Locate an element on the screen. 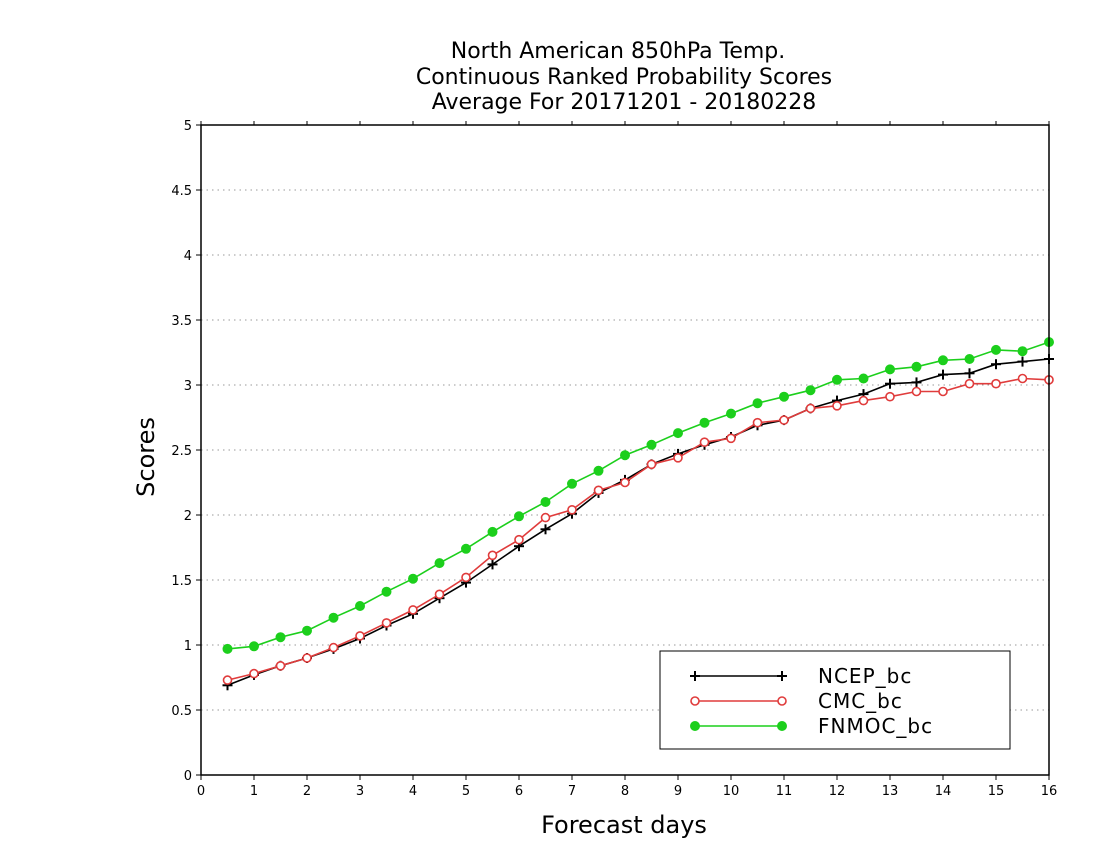 The image size is (1100, 850). legend-label: CMC_bc is located at coordinates (860, 701).